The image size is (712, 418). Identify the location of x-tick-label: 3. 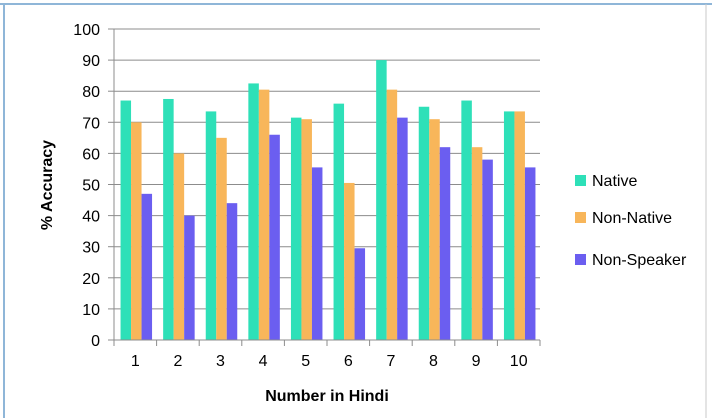
(220, 361).